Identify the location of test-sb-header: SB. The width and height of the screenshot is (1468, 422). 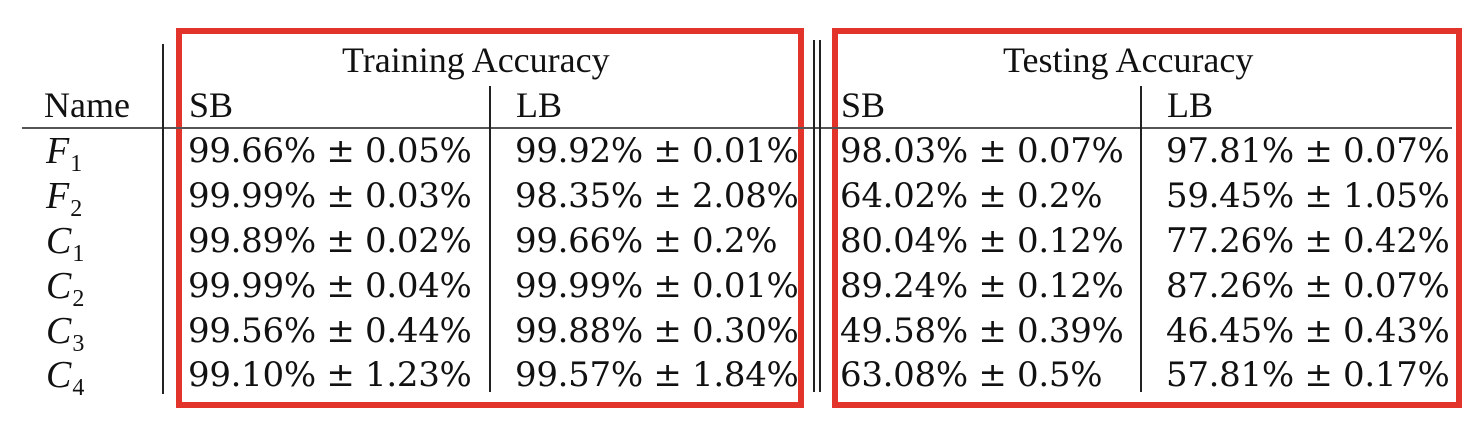
(863, 105).